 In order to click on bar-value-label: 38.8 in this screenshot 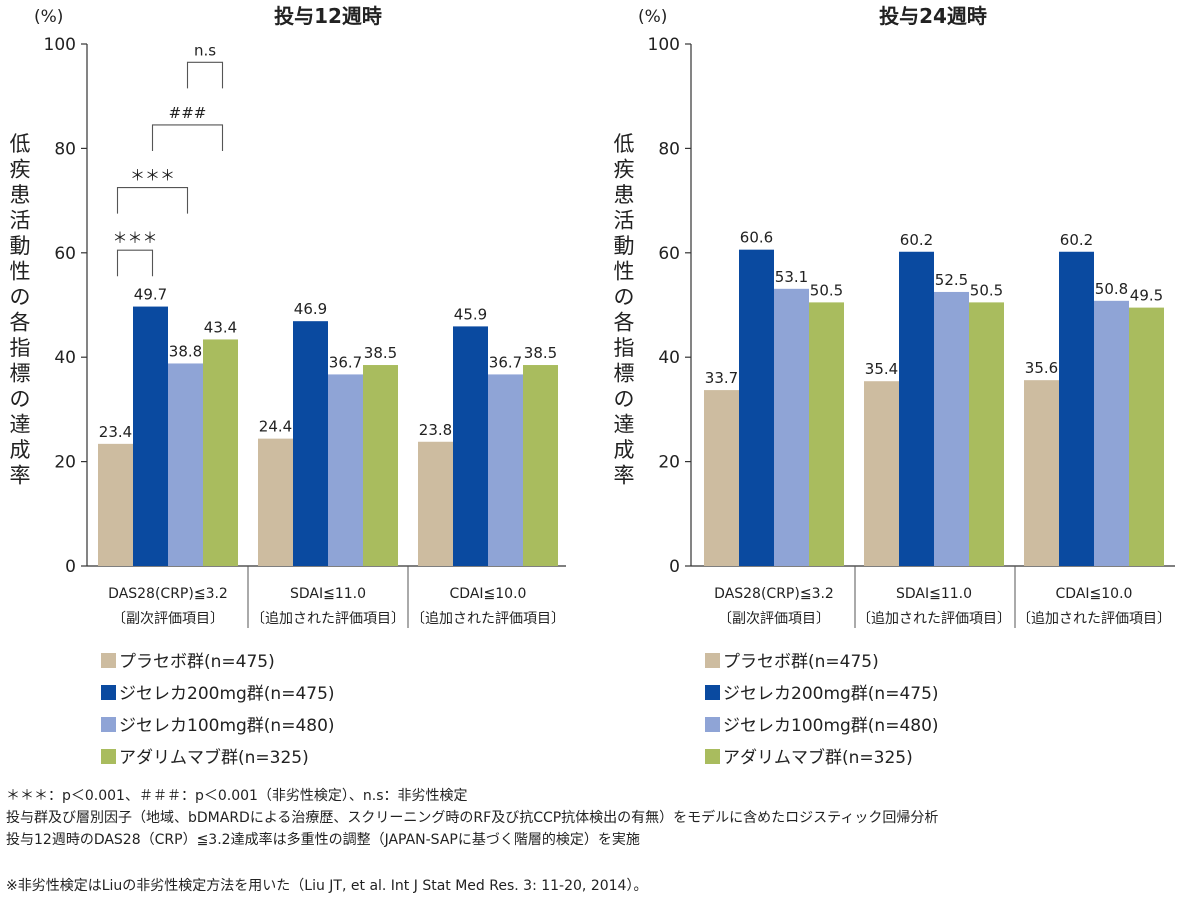, I will do `click(185, 351)`.